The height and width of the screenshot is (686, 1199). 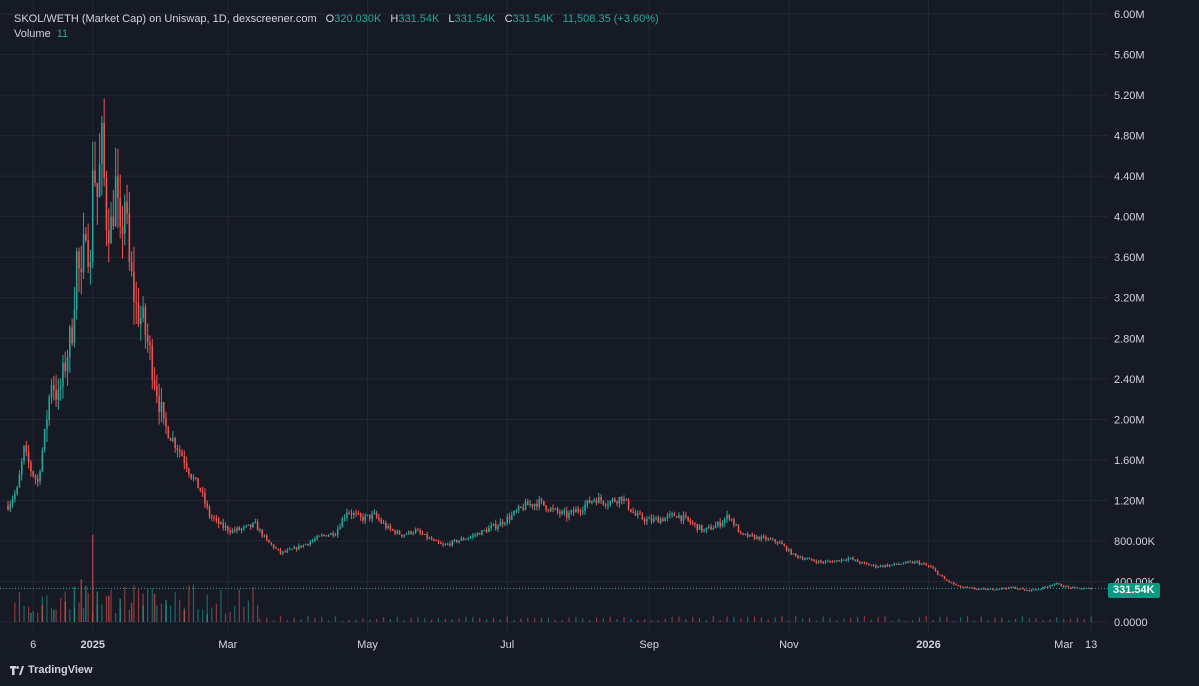 What do you see at coordinates (1129, 461) in the screenshot?
I see `y-tick-label: 1.60M` at bounding box center [1129, 461].